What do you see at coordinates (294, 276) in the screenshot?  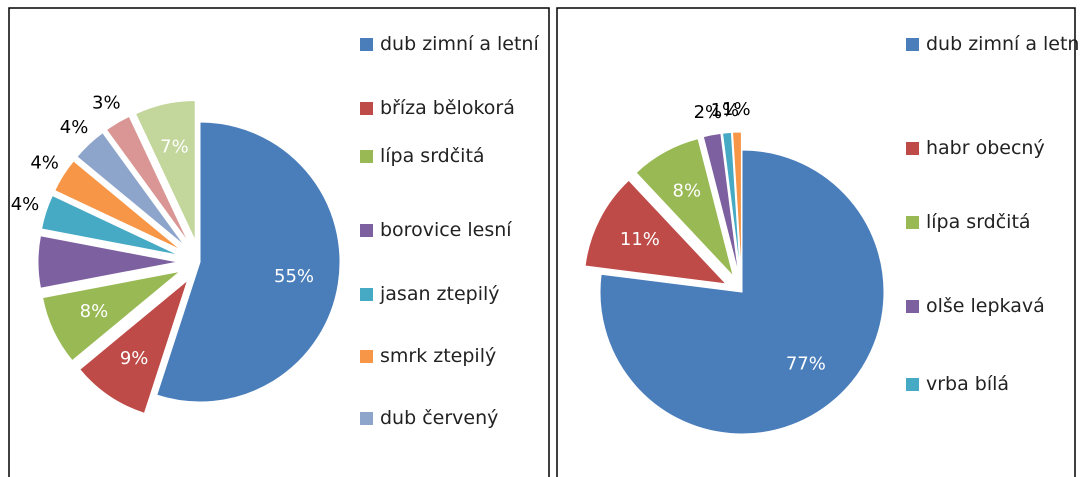 I see `data-label: 55%` at bounding box center [294, 276].